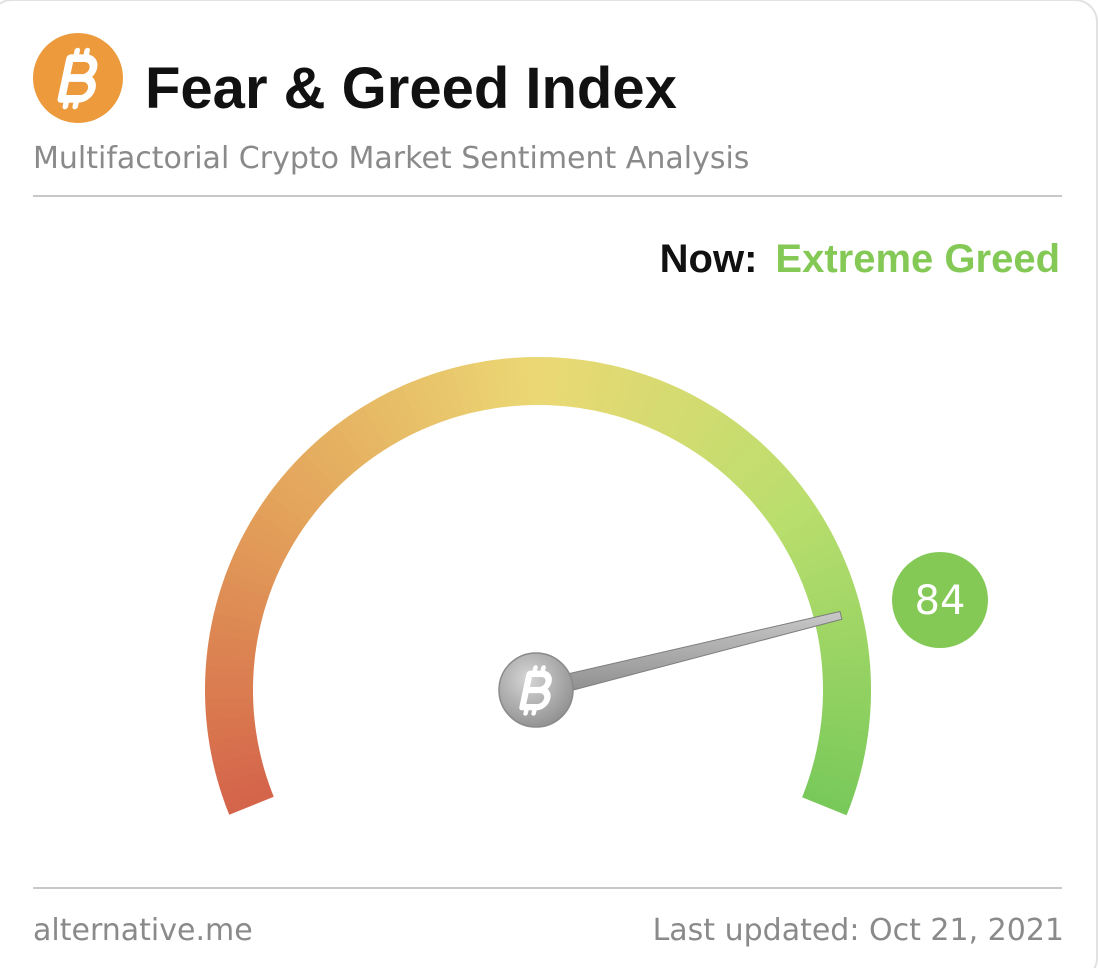 The height and width of the screenshot is (968, 1098). What do you see at coordinates (143, 930) in the screenshot?
I see `source: alternative.me` at bounding box center [143, 930].